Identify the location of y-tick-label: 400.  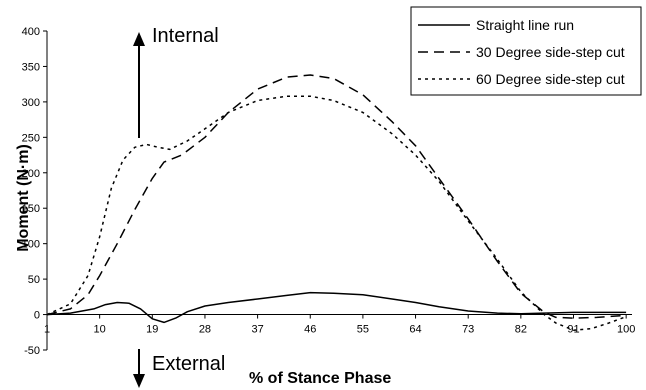
(31, 32).